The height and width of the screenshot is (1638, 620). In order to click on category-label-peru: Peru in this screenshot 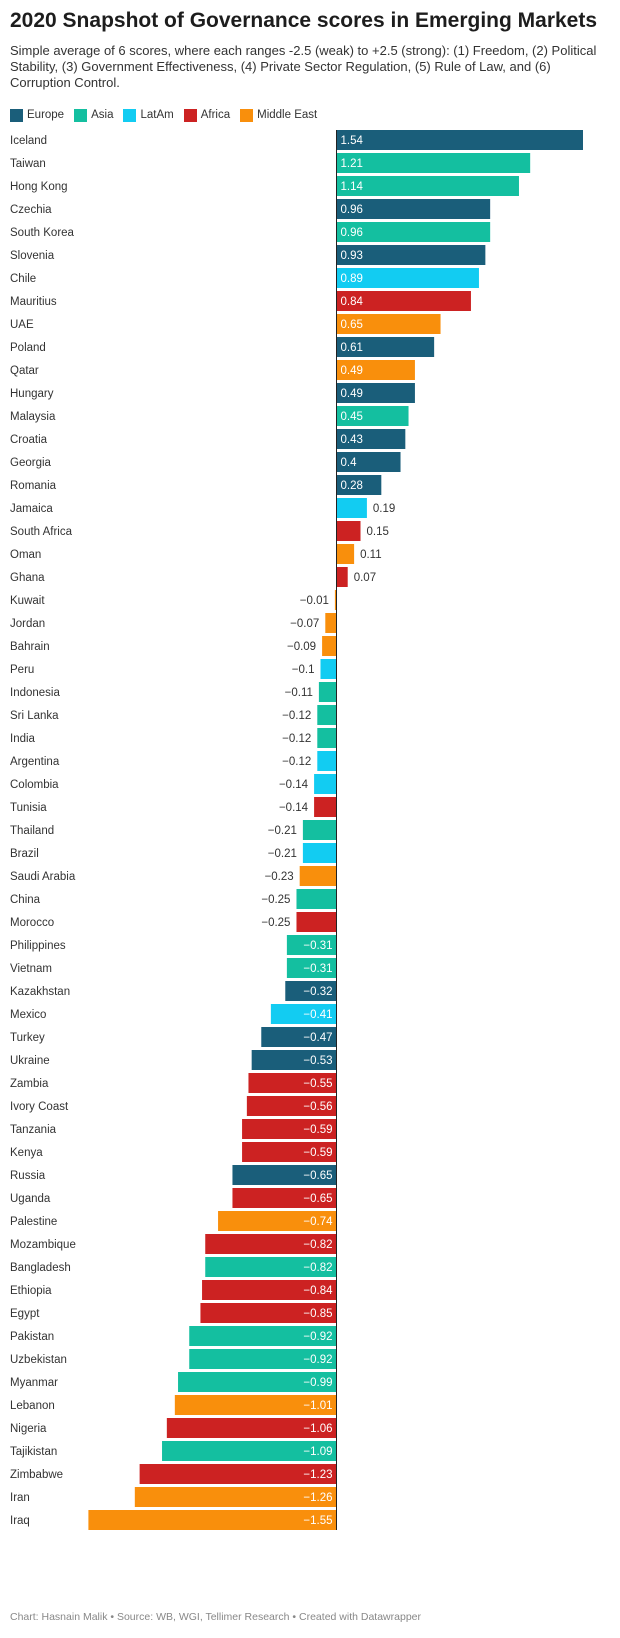, I will do `click(22, 670)`.